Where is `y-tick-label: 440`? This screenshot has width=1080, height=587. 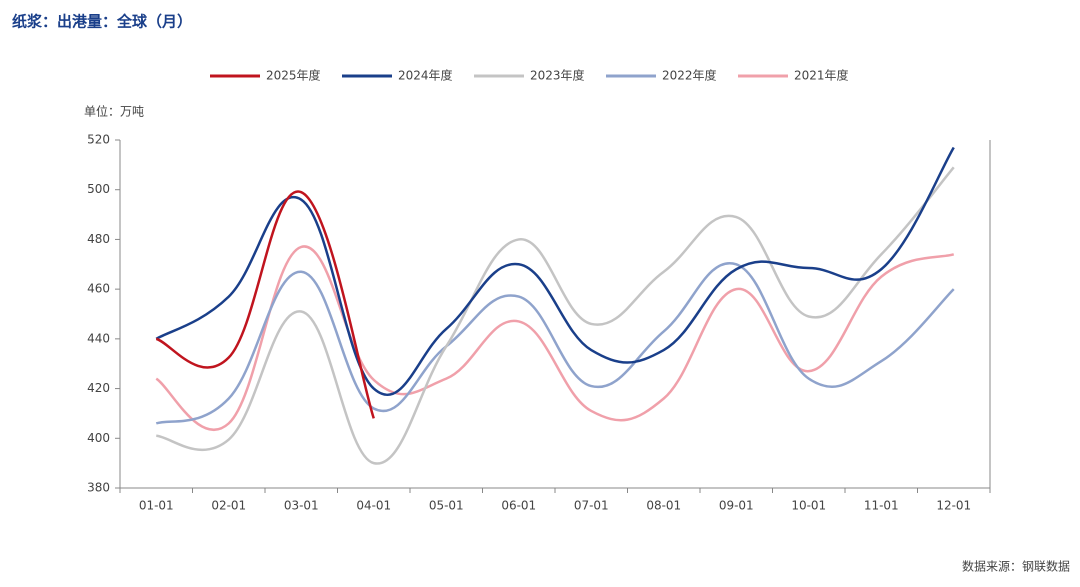
y-tick-label: 440 is located at coordinates (98, 338).